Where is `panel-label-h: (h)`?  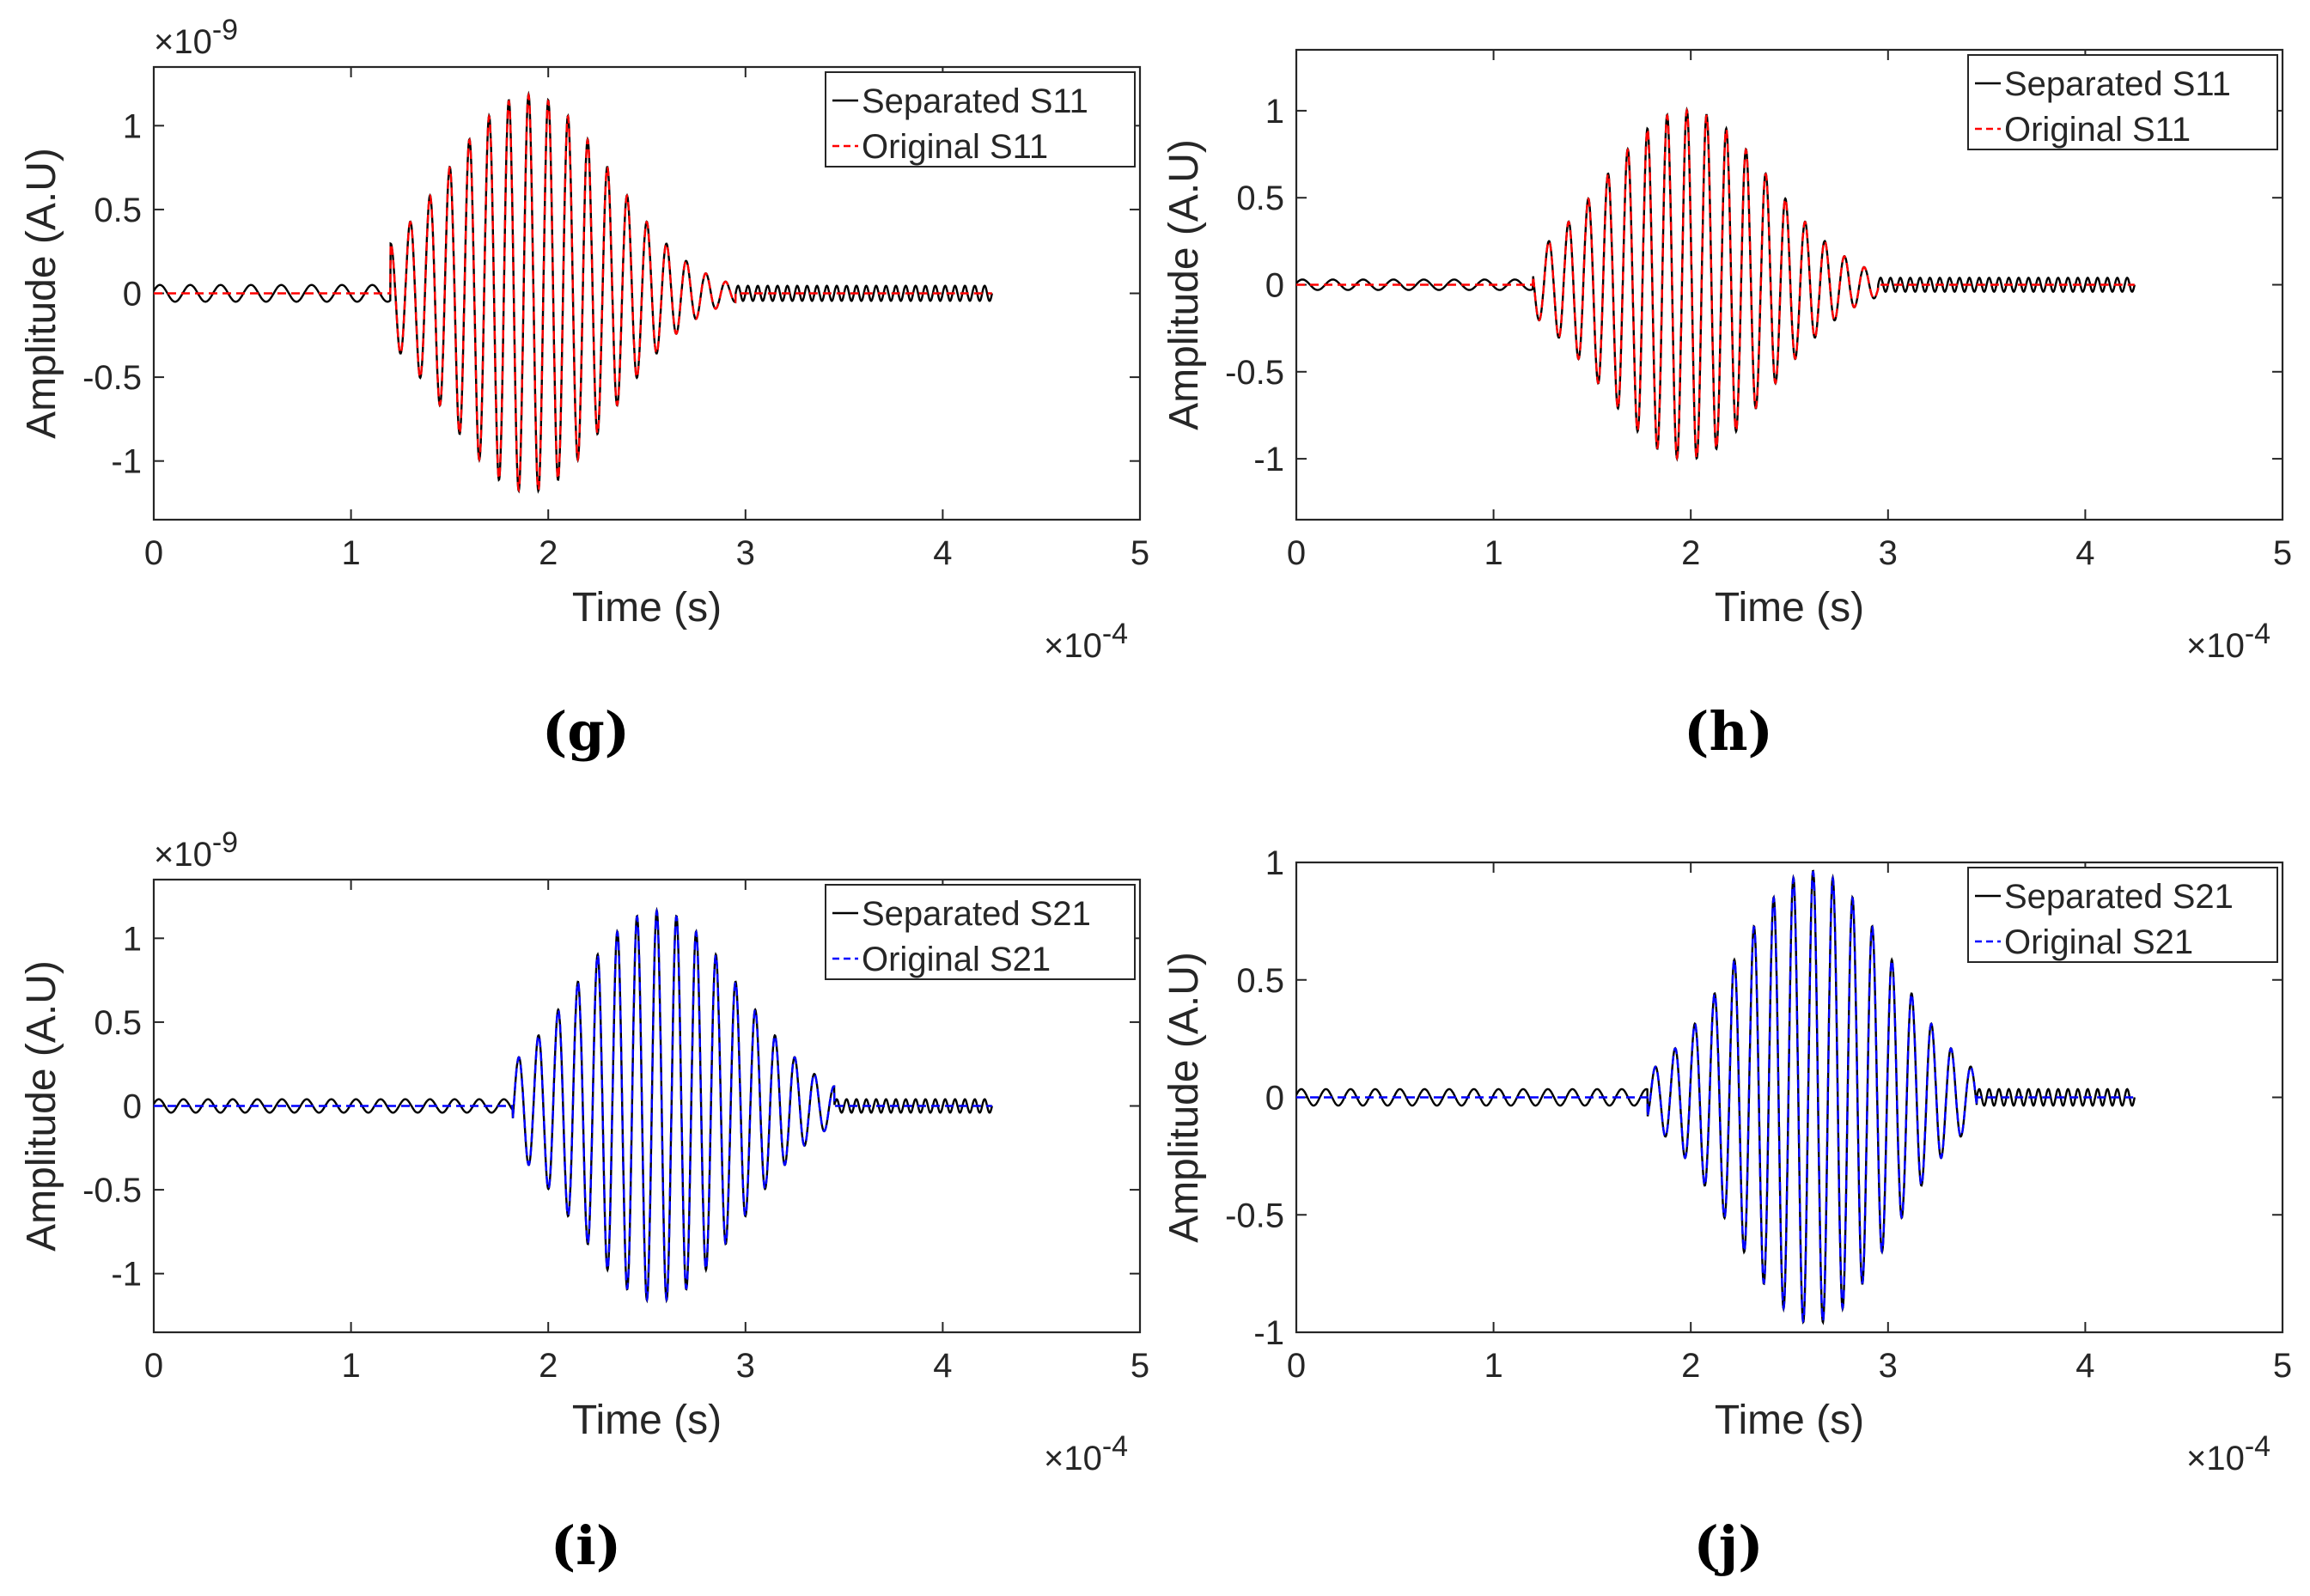 panel-label-h: (h) is located at coordinates (1728, 731).